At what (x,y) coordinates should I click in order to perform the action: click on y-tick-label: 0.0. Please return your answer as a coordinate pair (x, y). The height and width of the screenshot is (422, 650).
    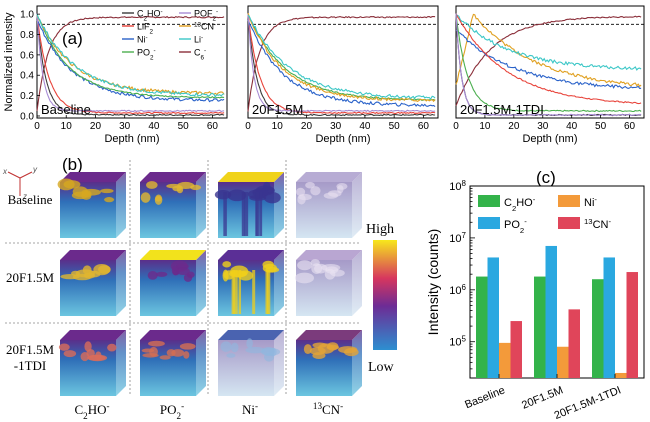
    Looking at the image, I should click on (27, 116).